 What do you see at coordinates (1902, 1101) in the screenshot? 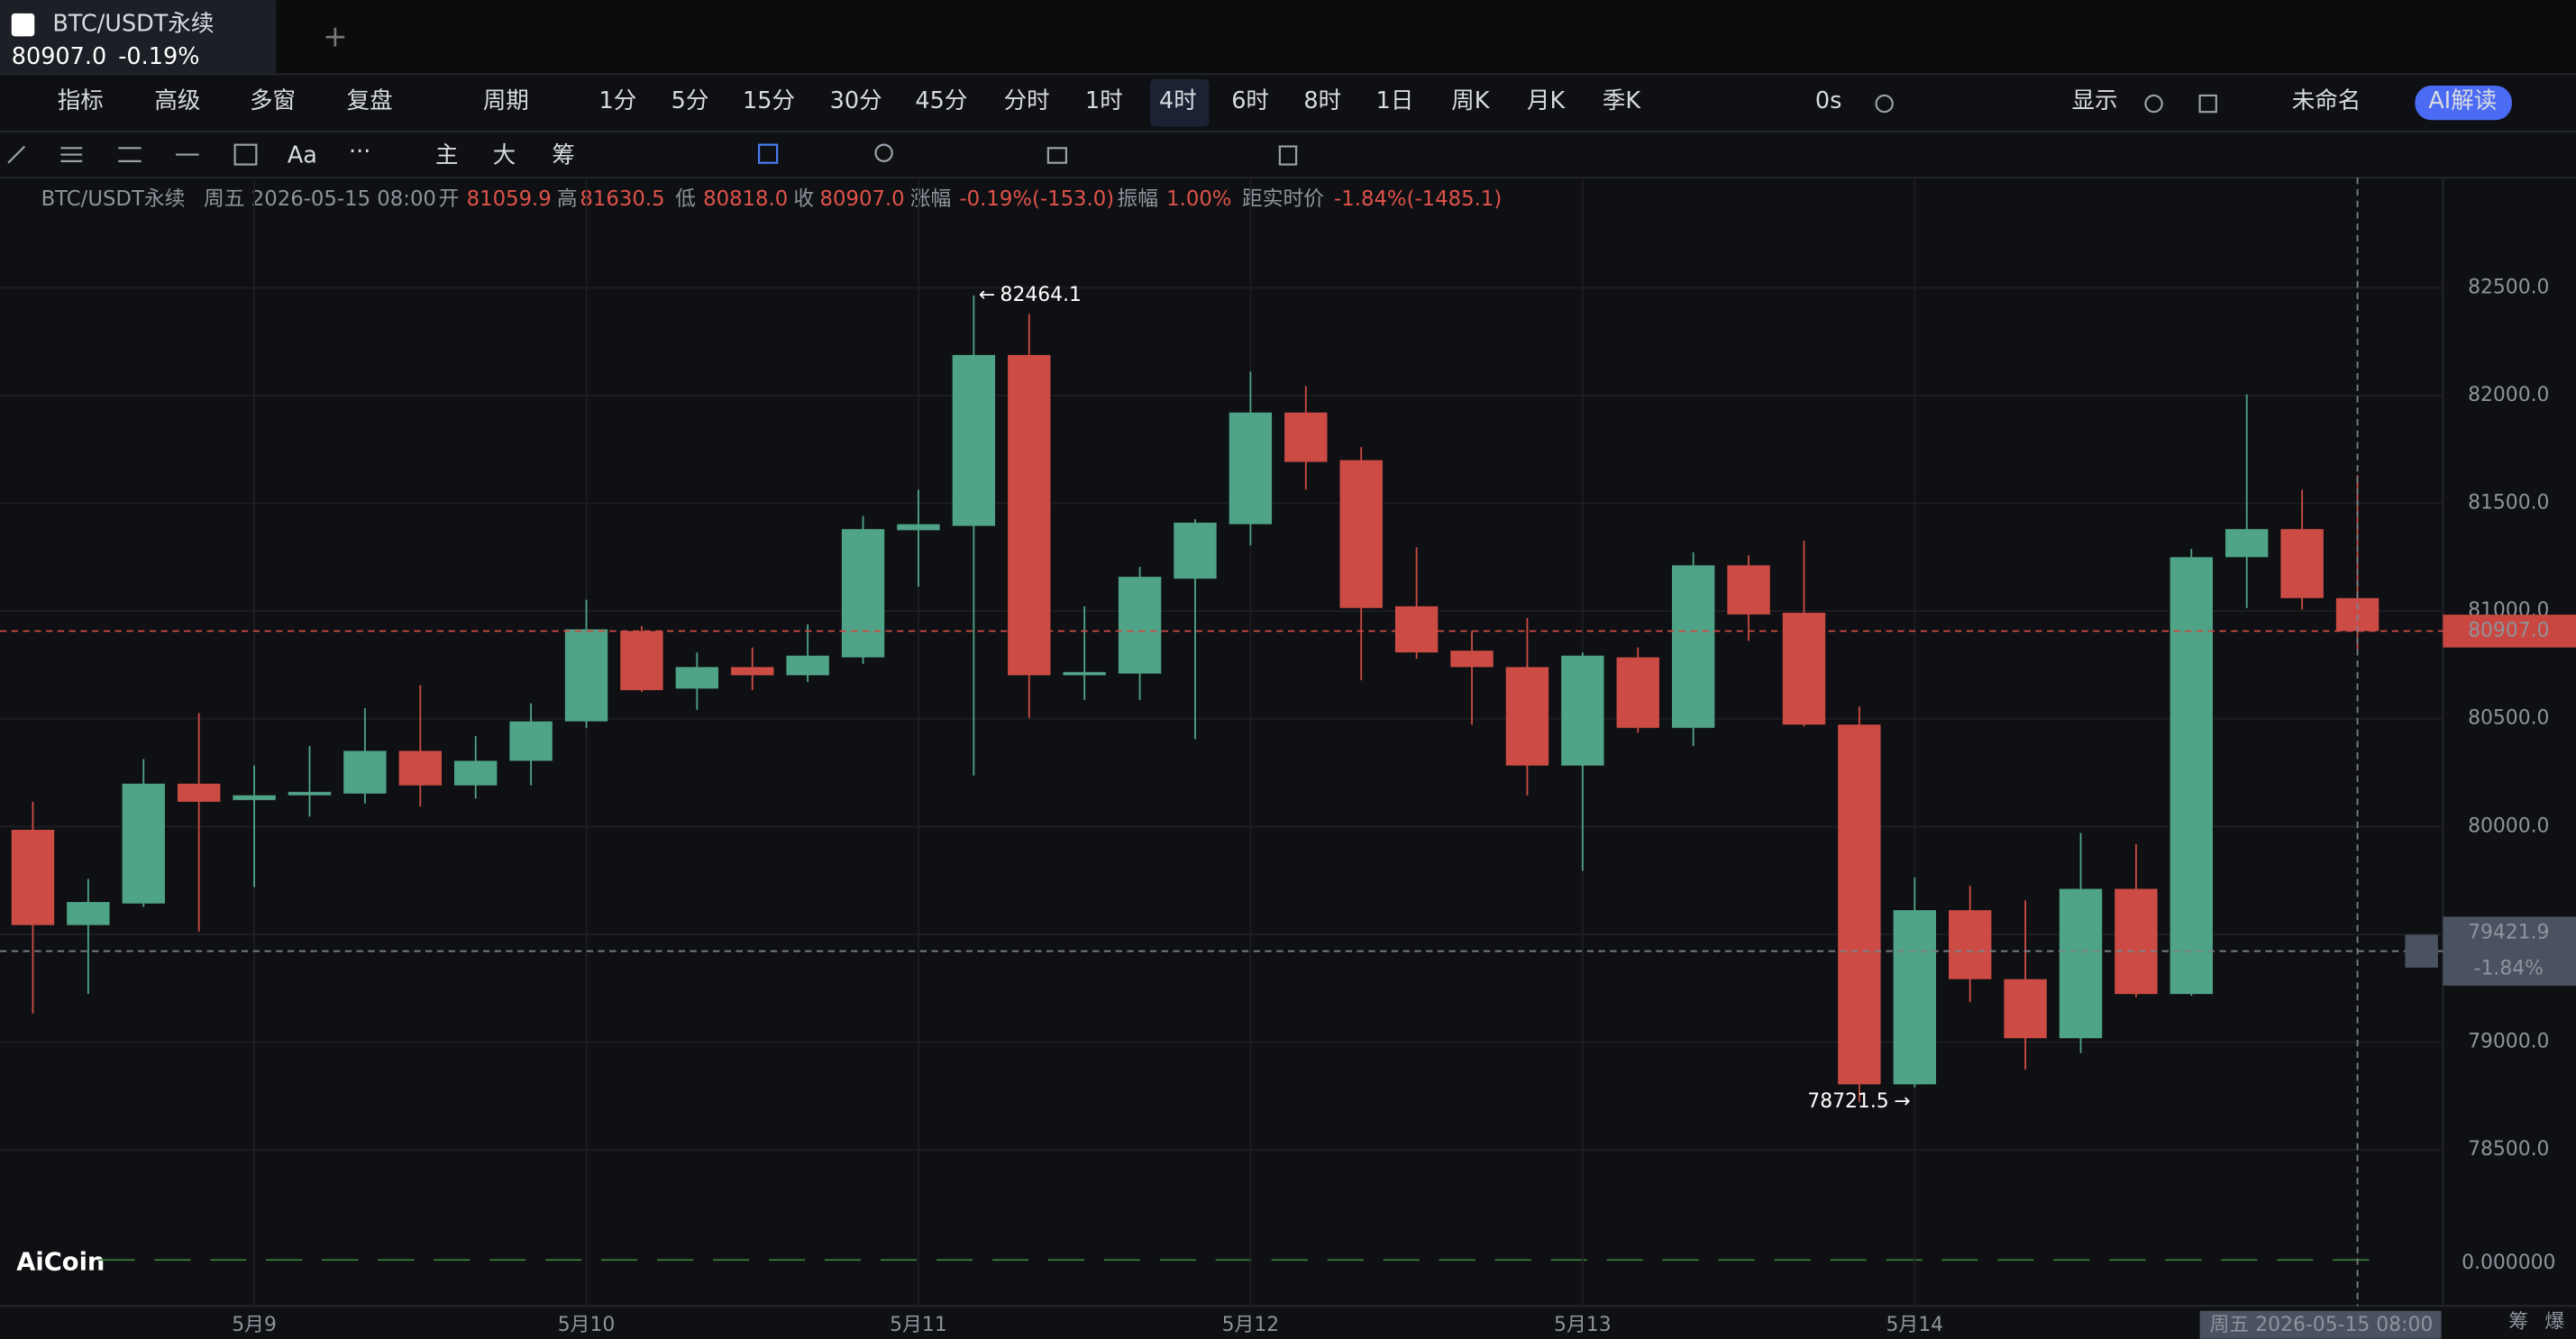
I see `arrow: →` at bounding box center [1902, 1101].